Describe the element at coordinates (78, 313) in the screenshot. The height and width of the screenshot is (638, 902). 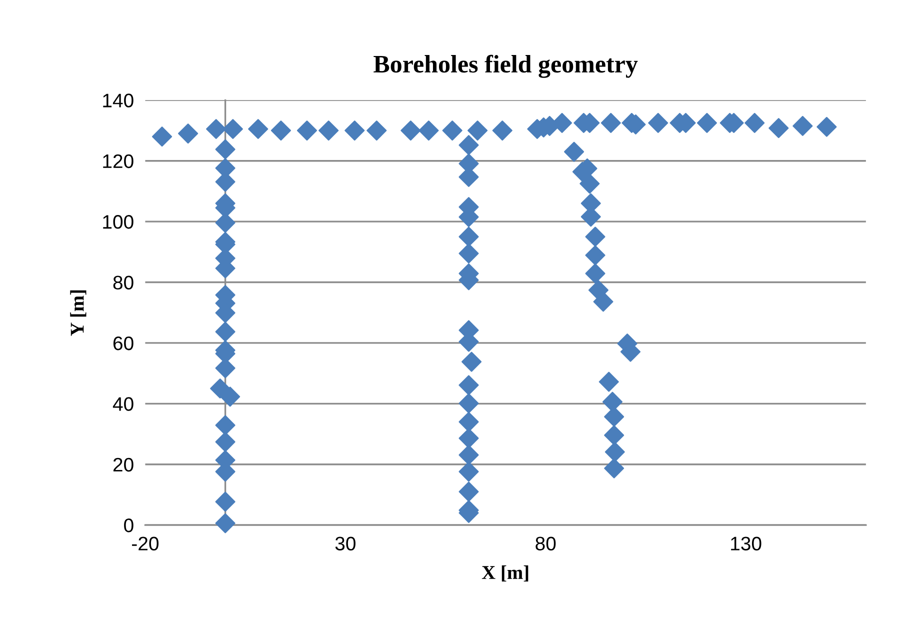
I see `y-axis-title: Y [m]` at that location.